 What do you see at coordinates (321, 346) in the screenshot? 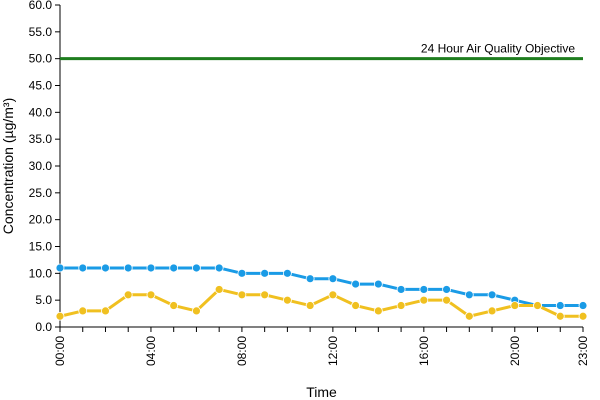
I see `x-axis-ticks: 00:00 04:00 08:00 12:00 16:00 20:00 23:00` at bounding box center [321, 346].